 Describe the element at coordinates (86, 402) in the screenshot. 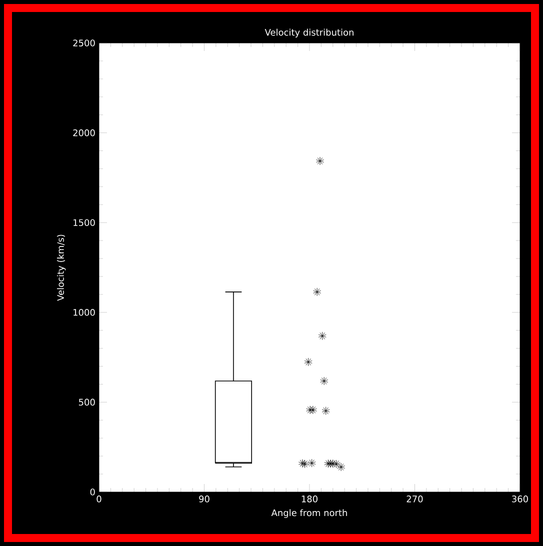

I see `y-tick-label: 500` at that location.